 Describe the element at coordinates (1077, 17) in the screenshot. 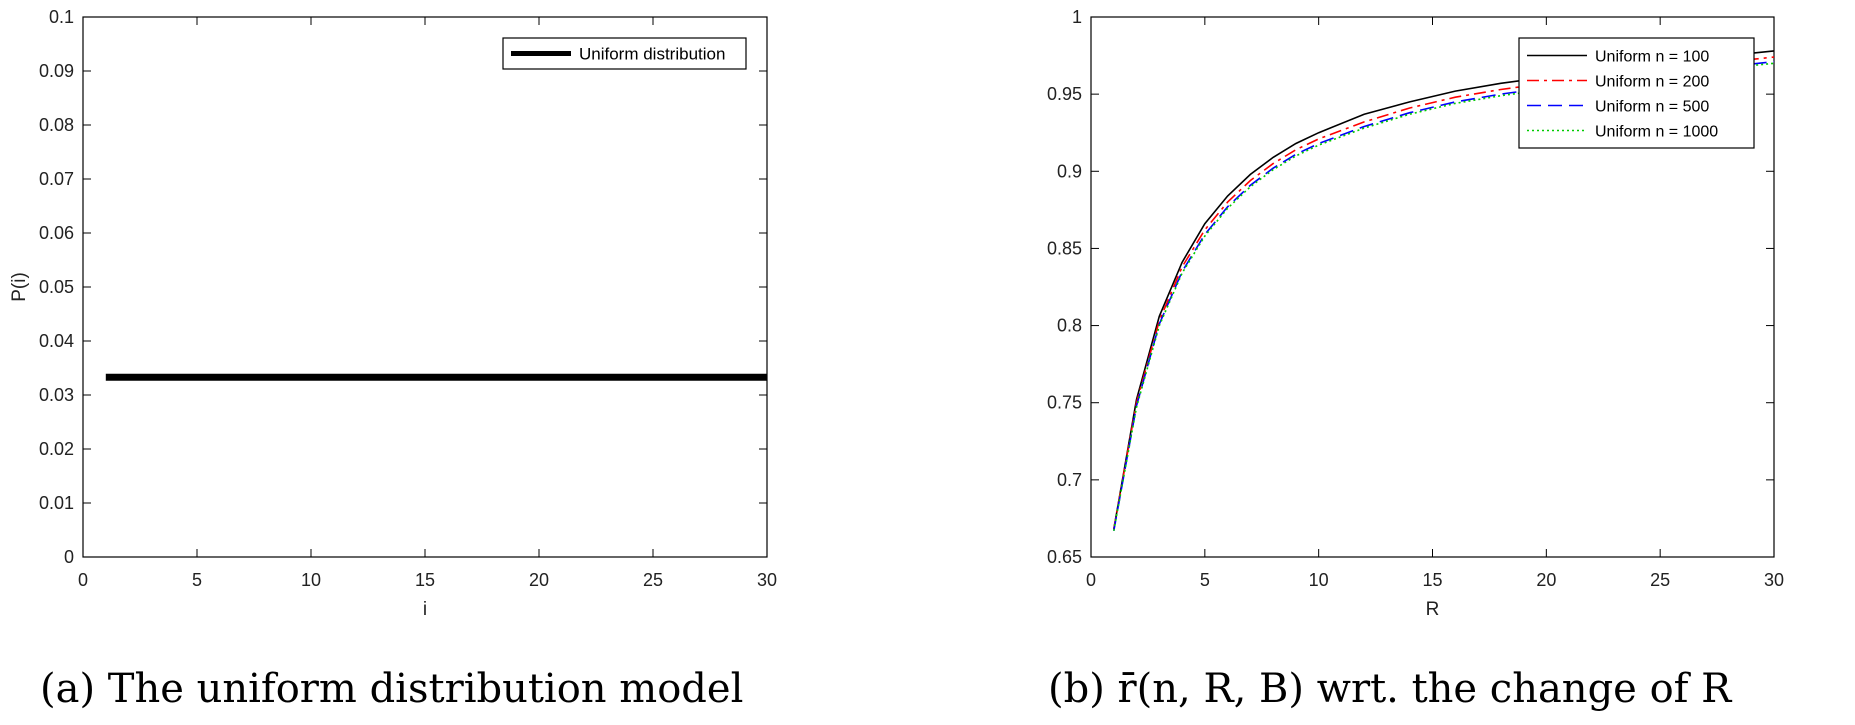

I see `y-tick-label: 1` at that location.